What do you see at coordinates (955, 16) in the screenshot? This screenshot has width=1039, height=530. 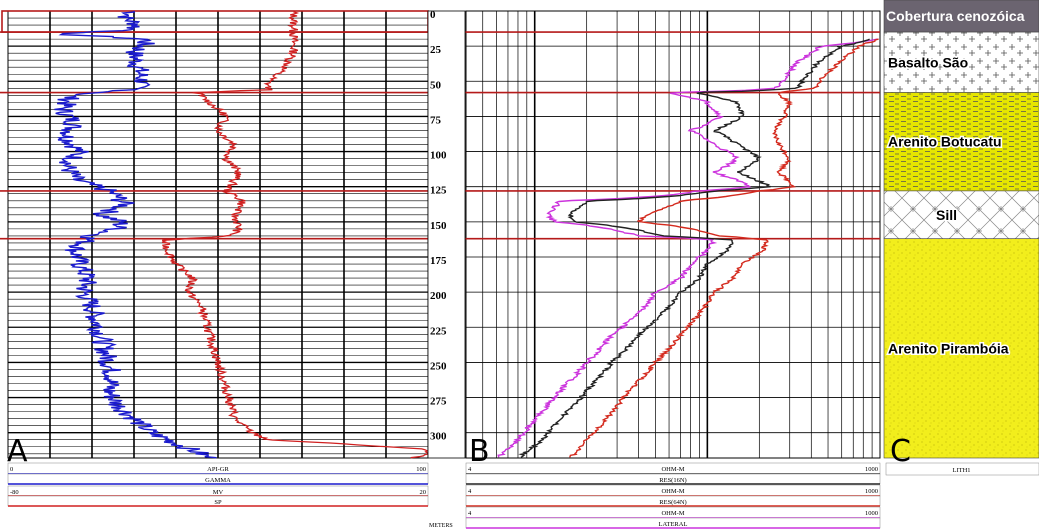 I see `lithology-label: Cobertura cenozóica` at bounding box center [955, 16].